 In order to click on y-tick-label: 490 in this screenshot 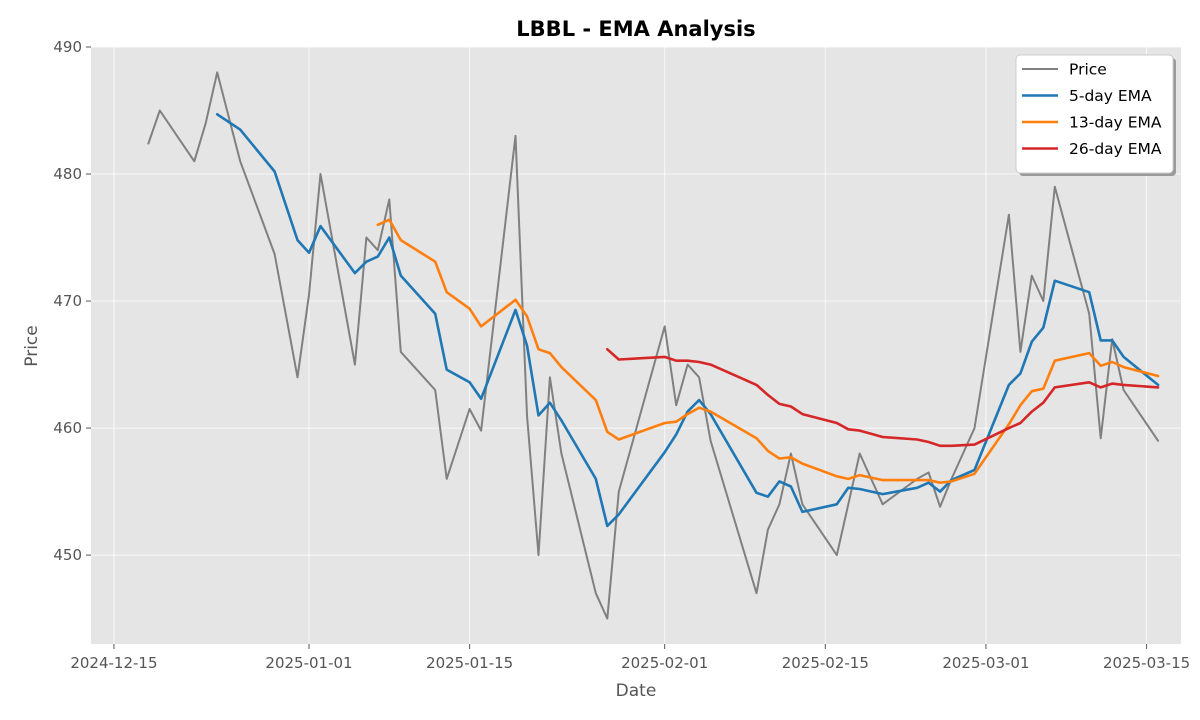, I will do `click(67, 47)`.